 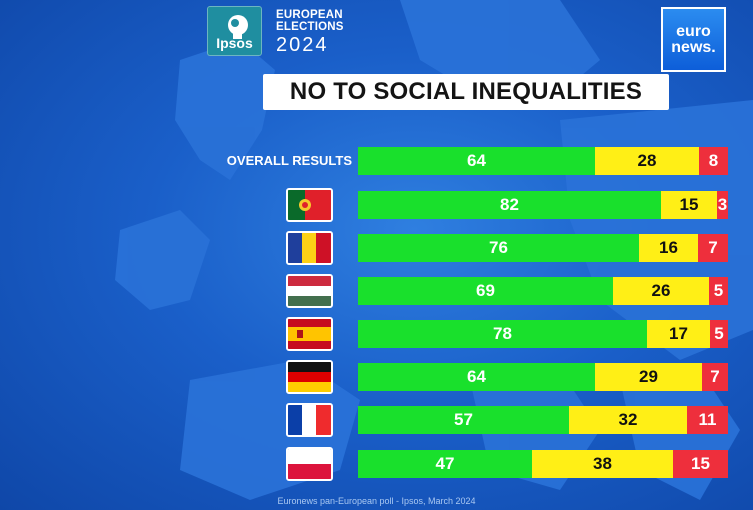 What do you see at coordinates (485, 291) in the screenshot?
I see `bar-segment-green-hungary: 69` at bounding box center [485, 291].